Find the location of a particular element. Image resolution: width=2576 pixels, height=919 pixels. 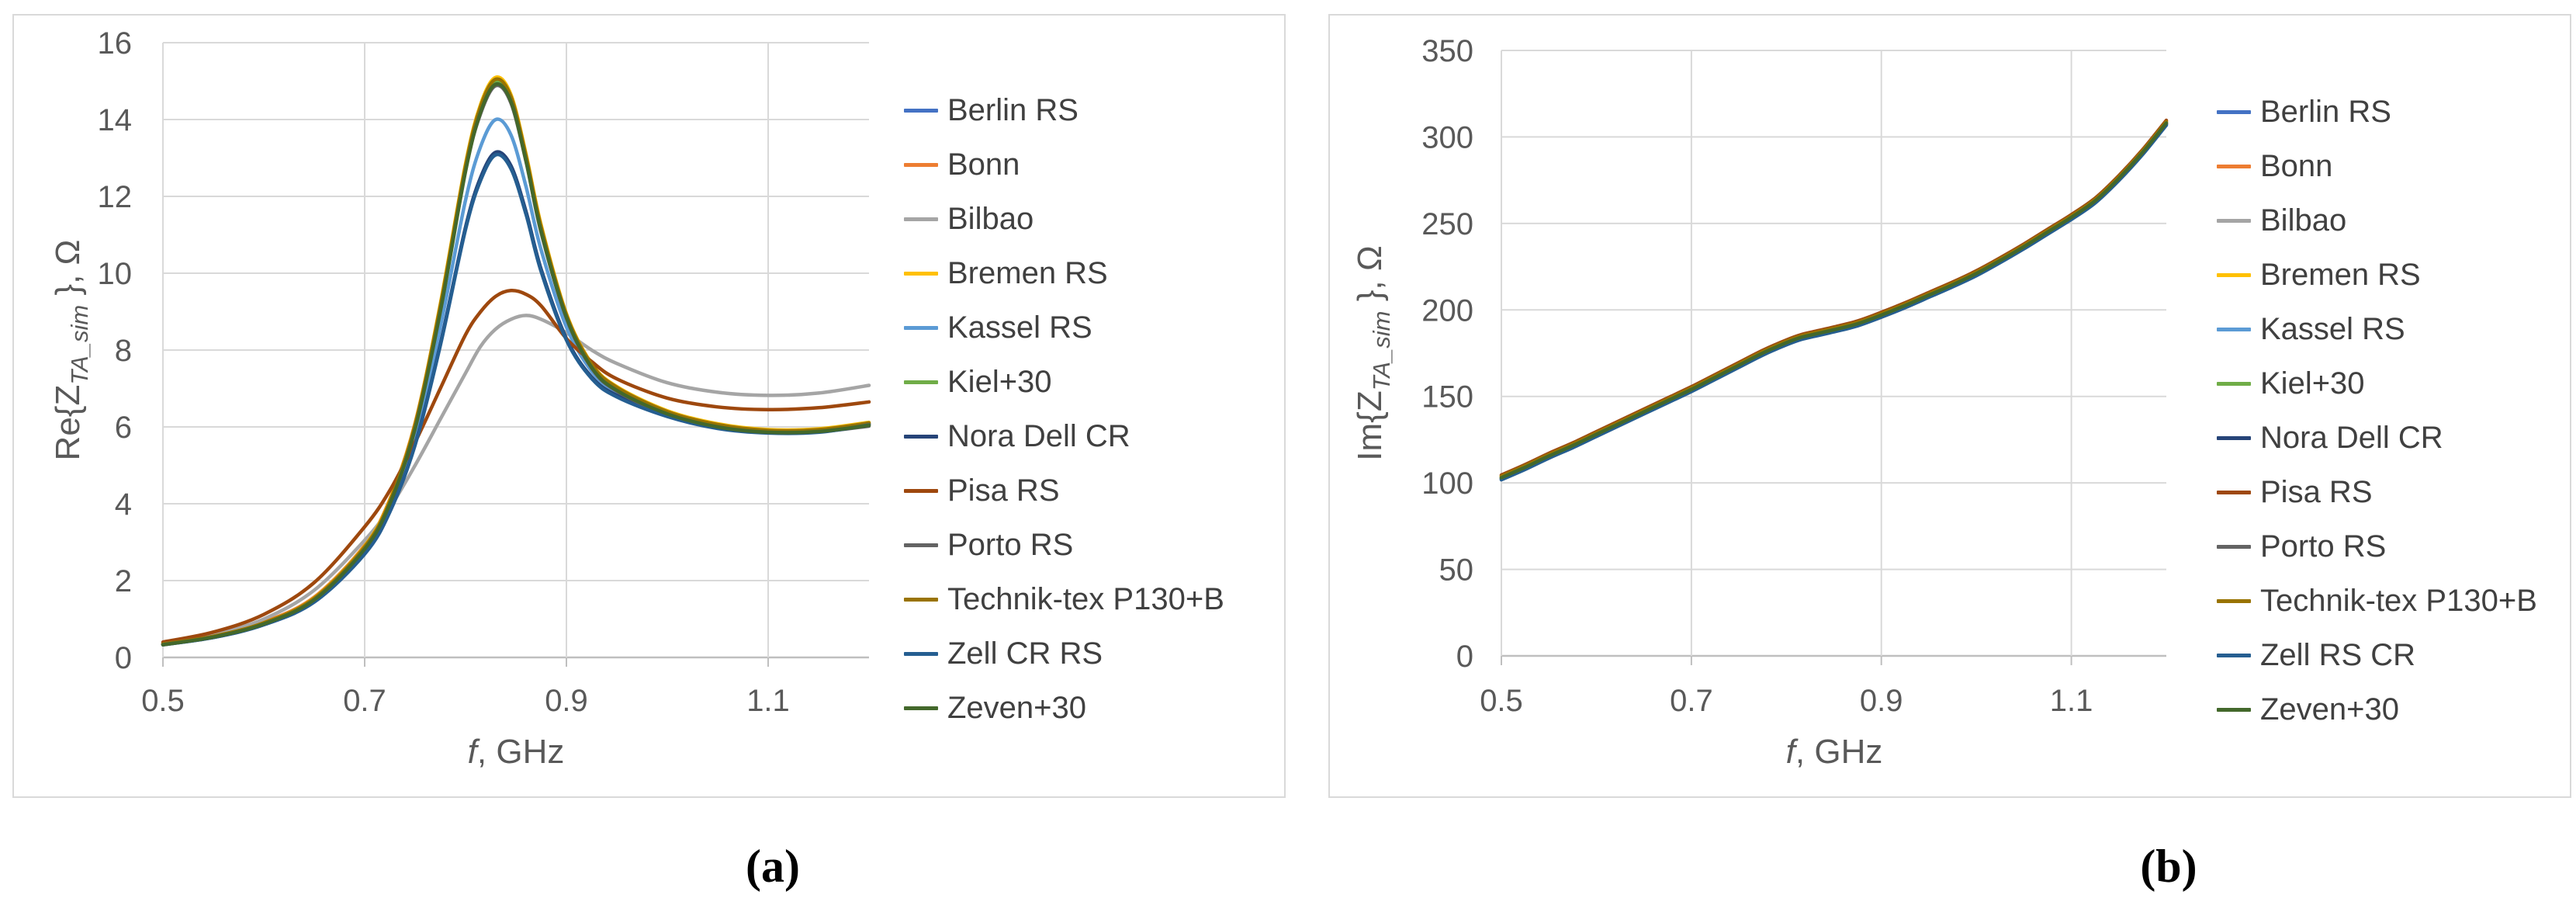

x-axis-title-b: f, GHz is located at coordinates (1834, 752).